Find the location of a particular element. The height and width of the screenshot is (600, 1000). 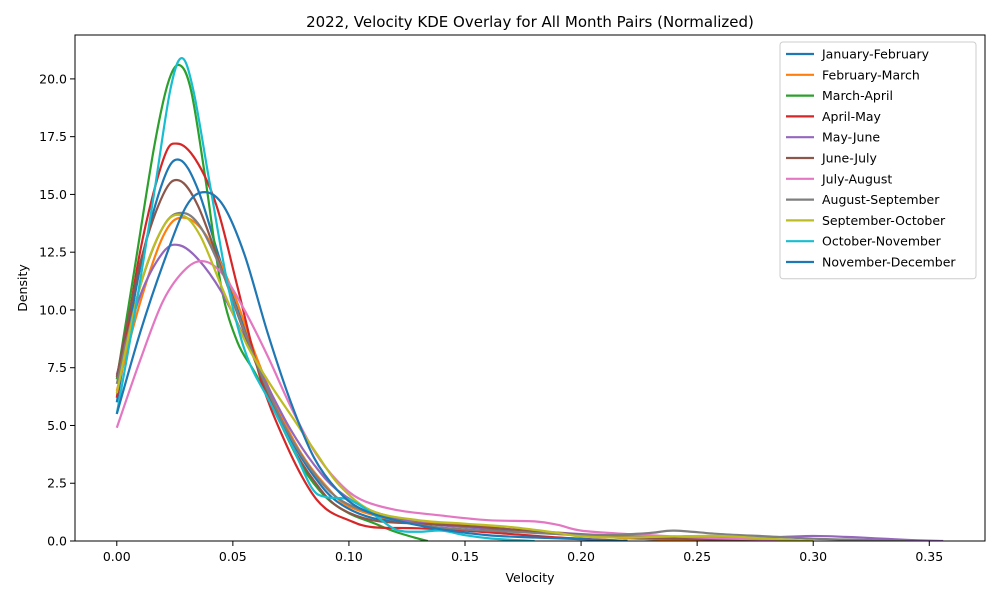

x-tick-label: 0.10 is located at coordinates (349, 556).